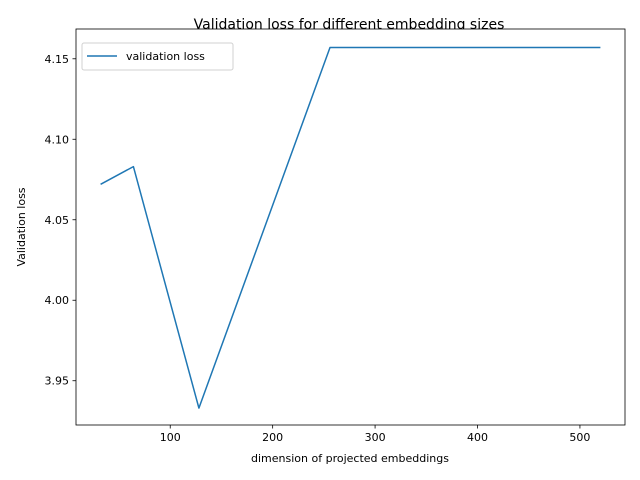 This screenshot has height=480, width=640. I want to click on legend: validation loss, so click(157, 56).